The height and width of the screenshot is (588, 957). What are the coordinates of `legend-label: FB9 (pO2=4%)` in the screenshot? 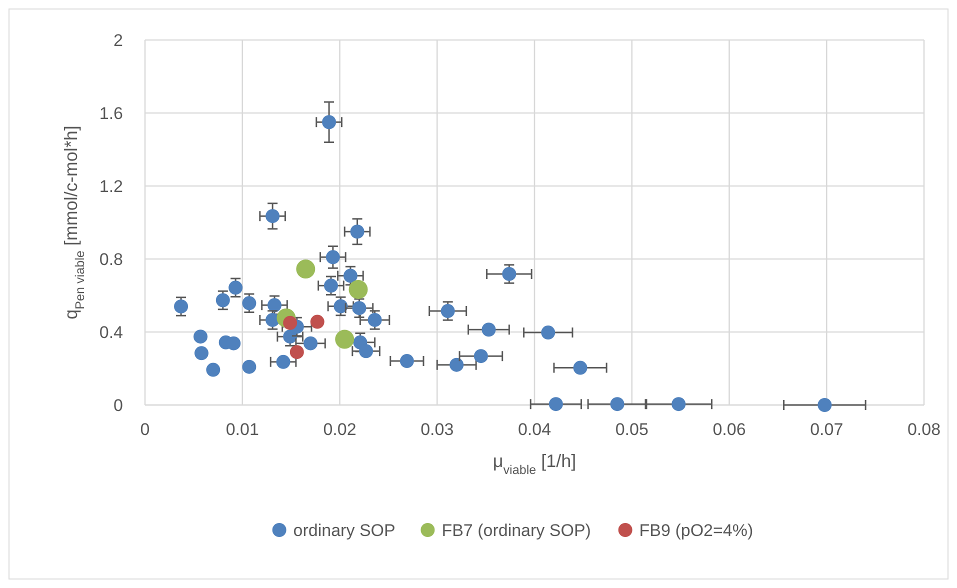 It's located at (696, 530).